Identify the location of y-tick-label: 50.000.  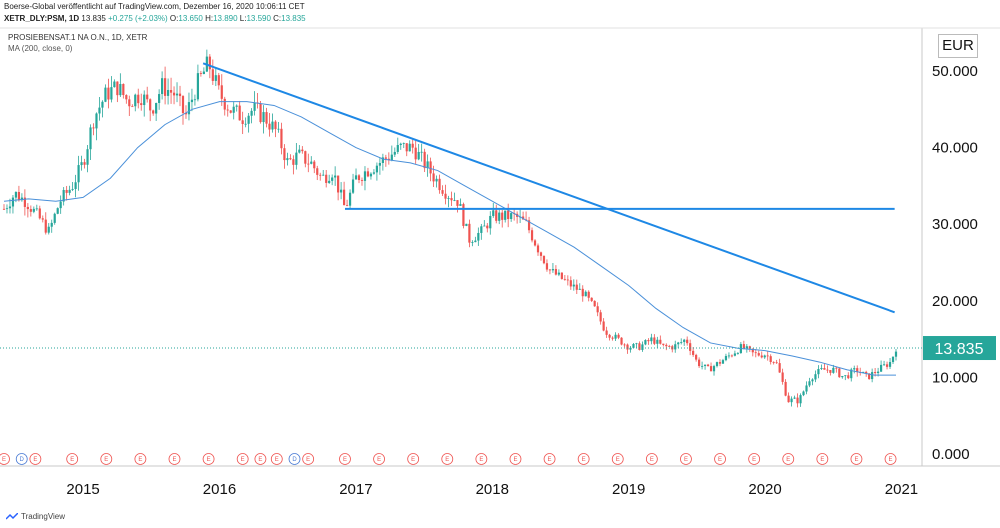
(955, 71).